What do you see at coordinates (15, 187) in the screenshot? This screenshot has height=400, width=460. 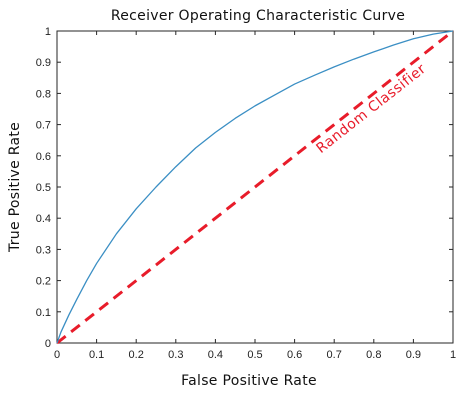 I see `y-axis-label: True Positive Rate` at bounding box center [15, 187].